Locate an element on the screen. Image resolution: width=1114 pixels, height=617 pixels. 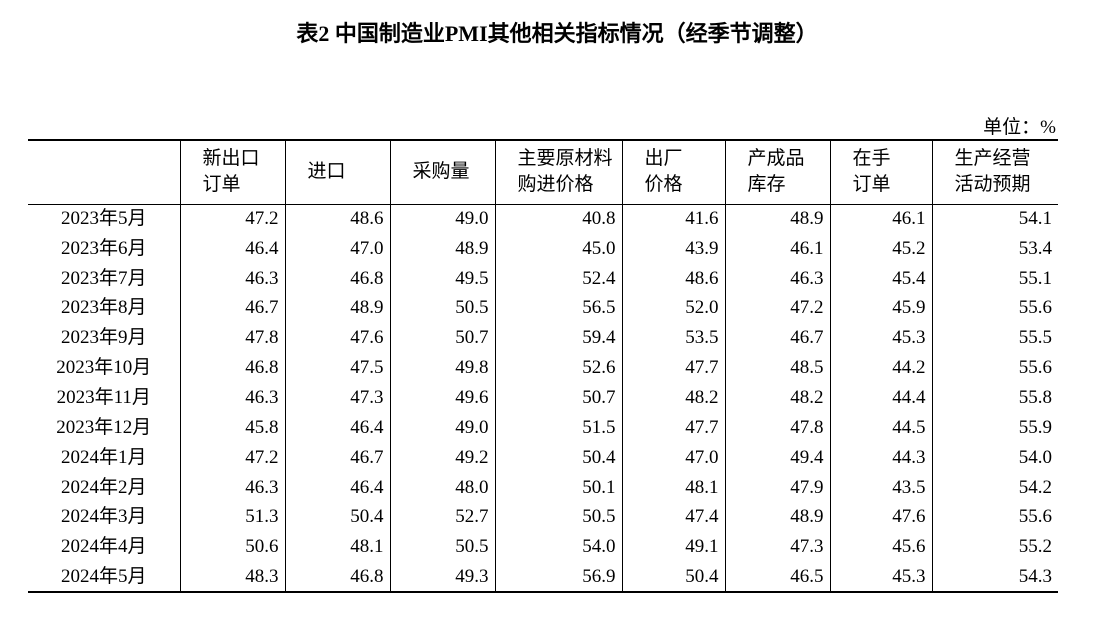
value-cell: 56.9 is located at coordinates (558, 577).